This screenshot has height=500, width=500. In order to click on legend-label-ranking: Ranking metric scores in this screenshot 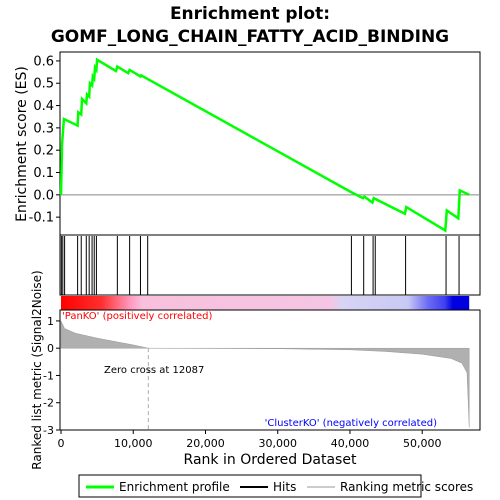, I will do `click(406, 487)`.